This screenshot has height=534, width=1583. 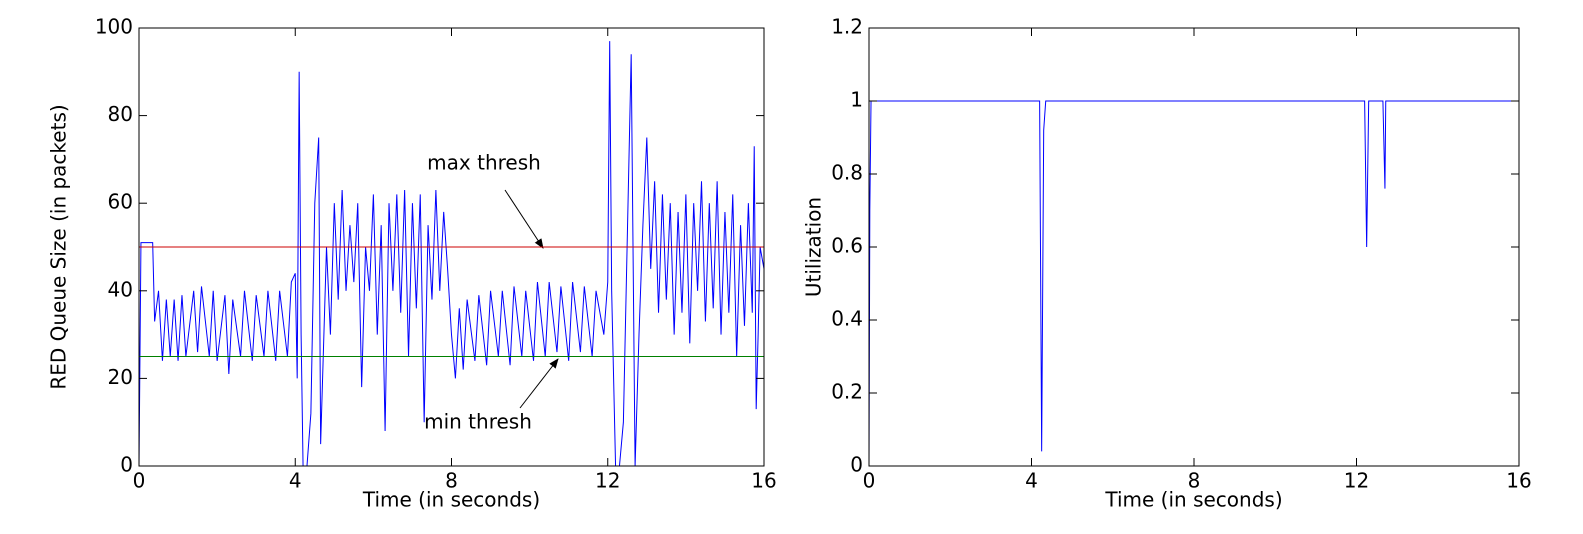 I want to click on y-axis-label: RED Queue Size (in packets), so click(x=59, y=246).